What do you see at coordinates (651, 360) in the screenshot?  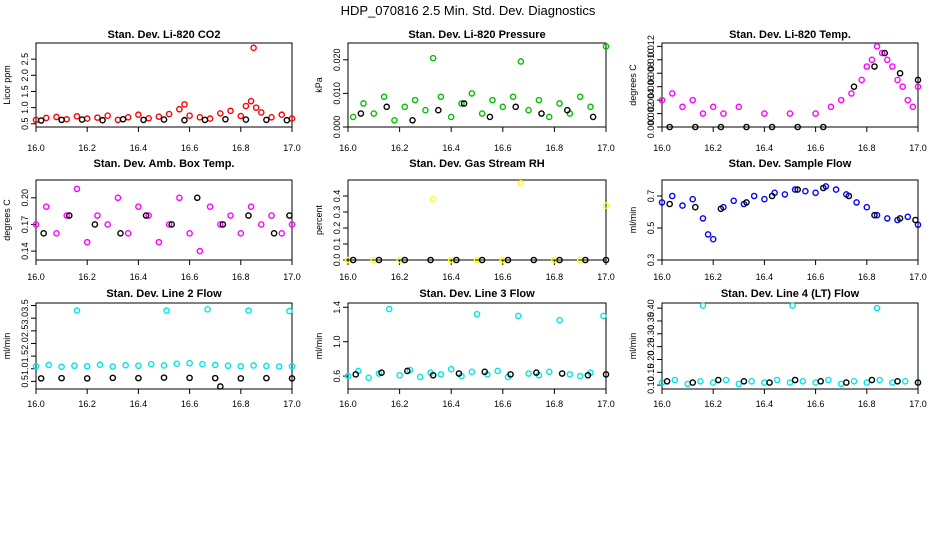 I see `y-tick-label: 0.20` at bounding box center [651, 360].